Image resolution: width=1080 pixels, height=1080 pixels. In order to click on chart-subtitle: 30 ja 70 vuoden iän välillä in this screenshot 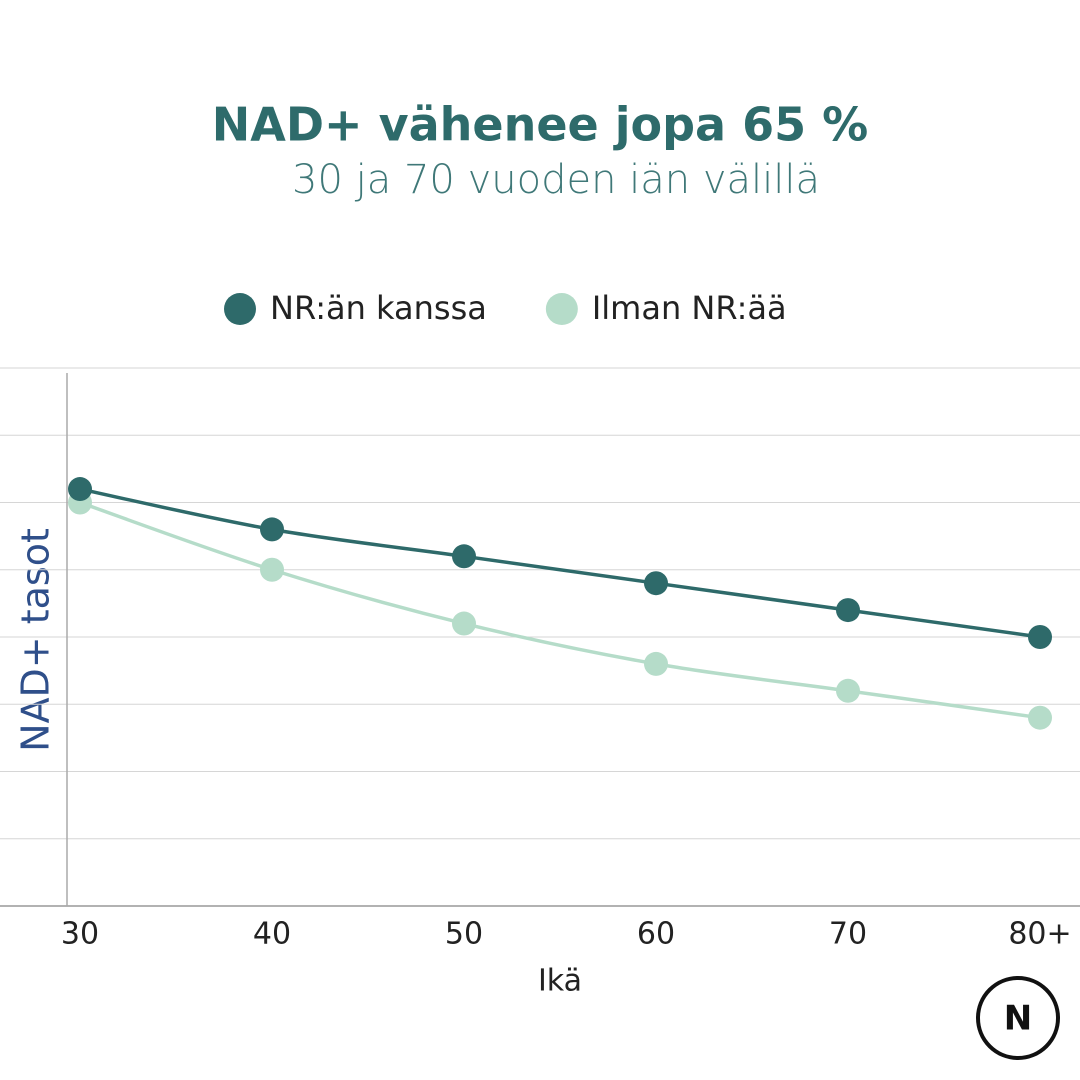, I will do `click(556, 180)`.